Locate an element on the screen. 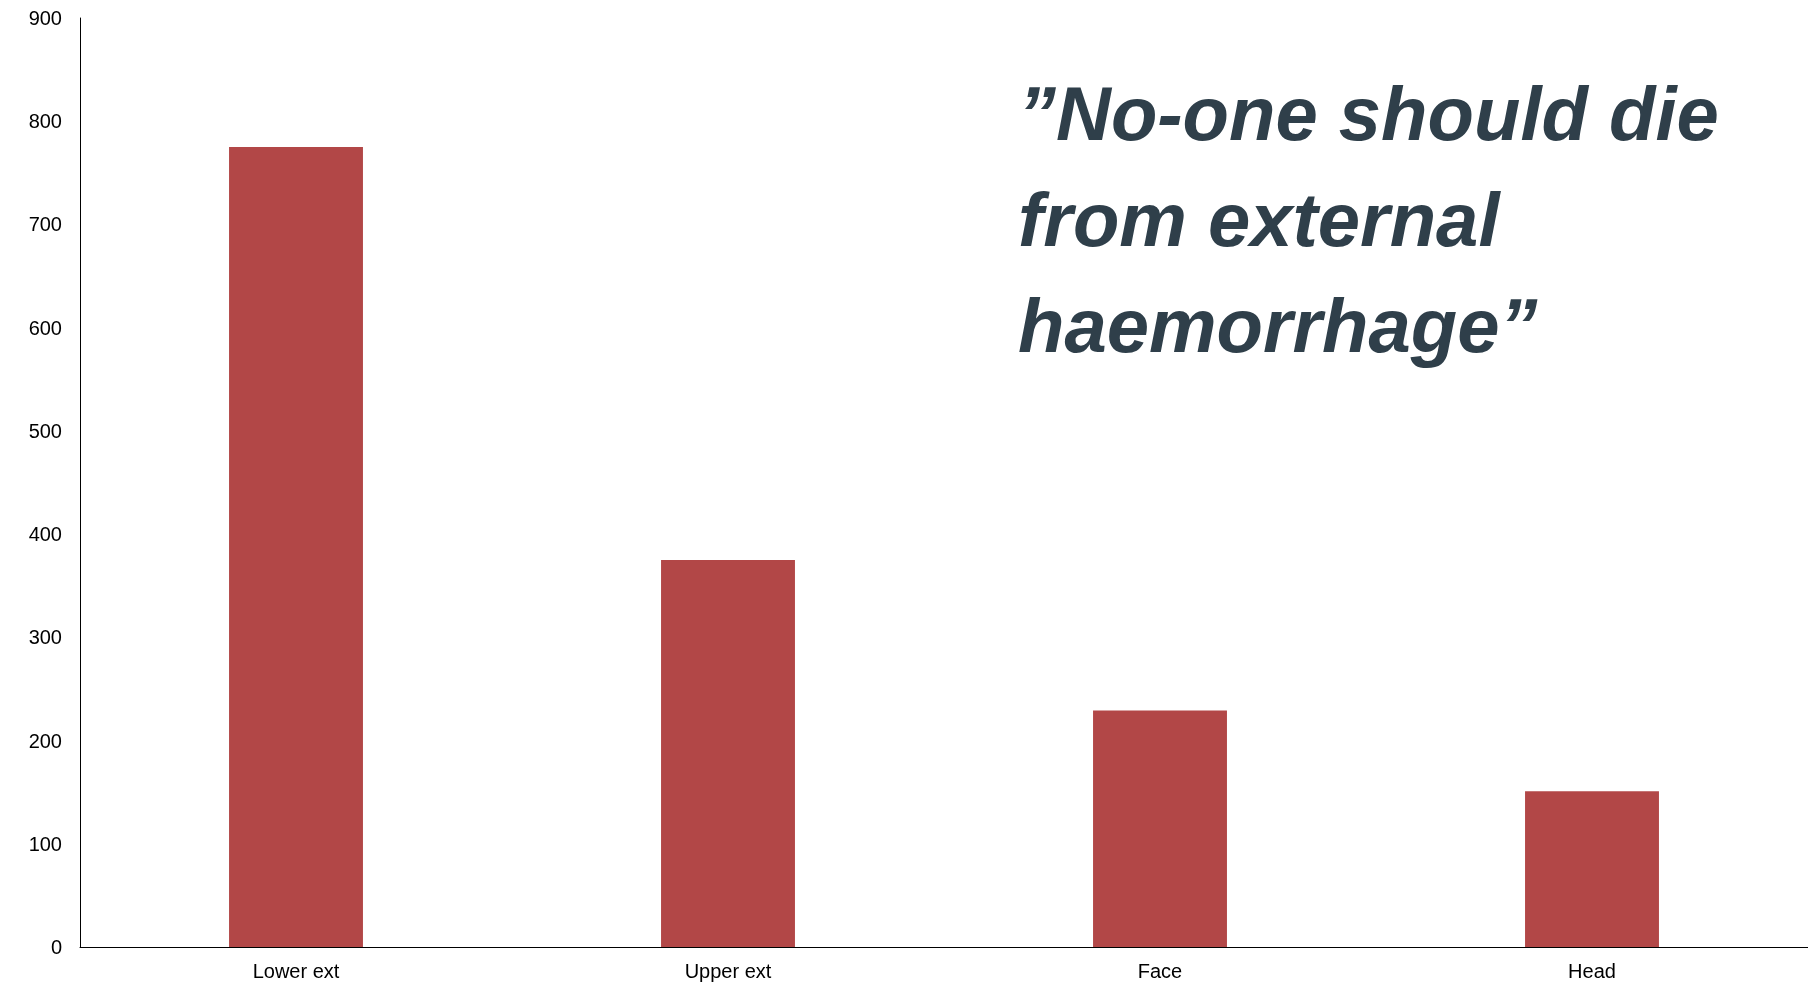 This screenshot has height=991, width=1808. y-tick-label: 600 is located at coordinates (45, 327).